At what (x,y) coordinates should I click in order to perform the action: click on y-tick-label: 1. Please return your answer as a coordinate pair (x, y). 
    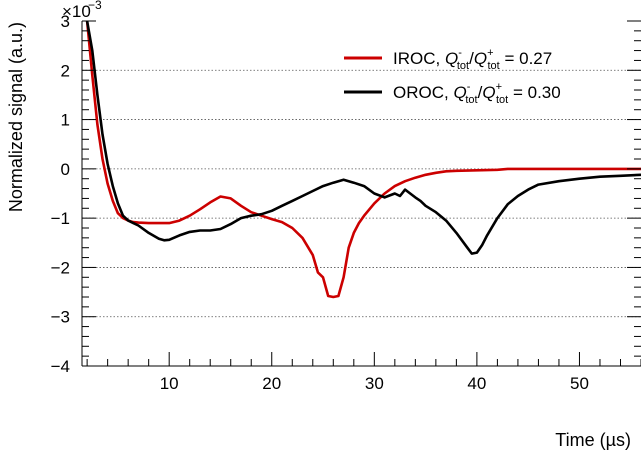
    Looking at the image, I should click on (65, 120).